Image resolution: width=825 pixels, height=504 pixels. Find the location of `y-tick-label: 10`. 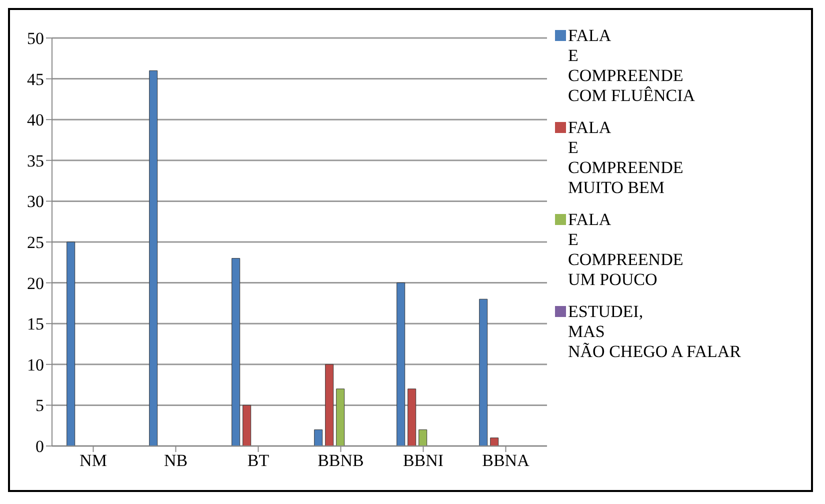

y-tick-label: 10 is located at coordinates (35, 364).